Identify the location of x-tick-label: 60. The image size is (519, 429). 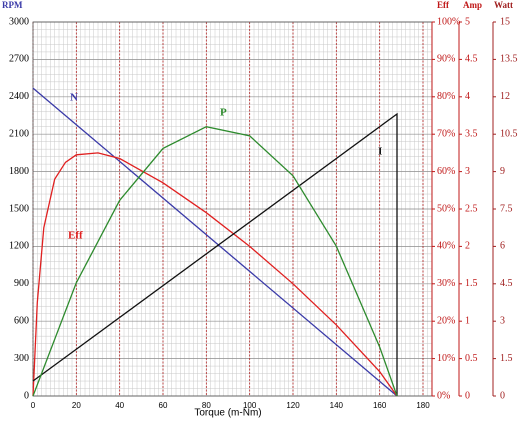
(163, 405).